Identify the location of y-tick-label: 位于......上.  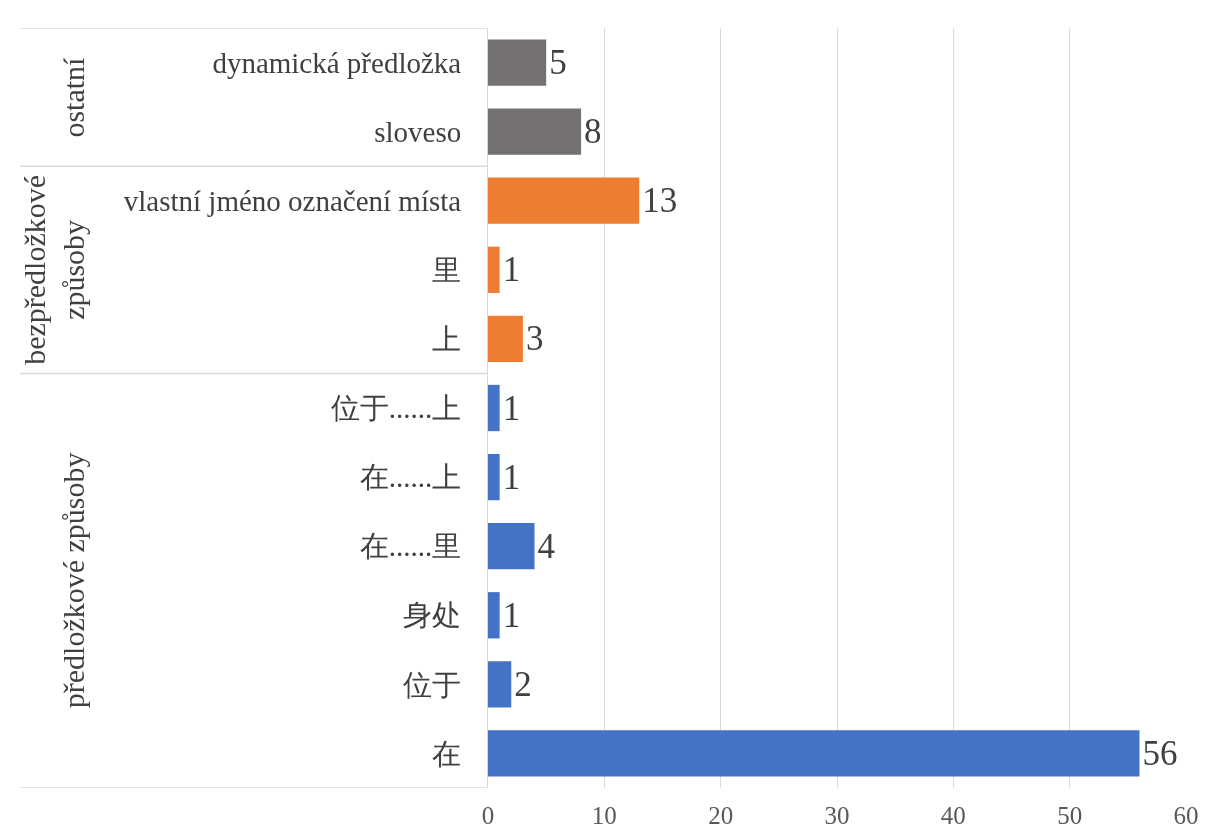
(396, 408).